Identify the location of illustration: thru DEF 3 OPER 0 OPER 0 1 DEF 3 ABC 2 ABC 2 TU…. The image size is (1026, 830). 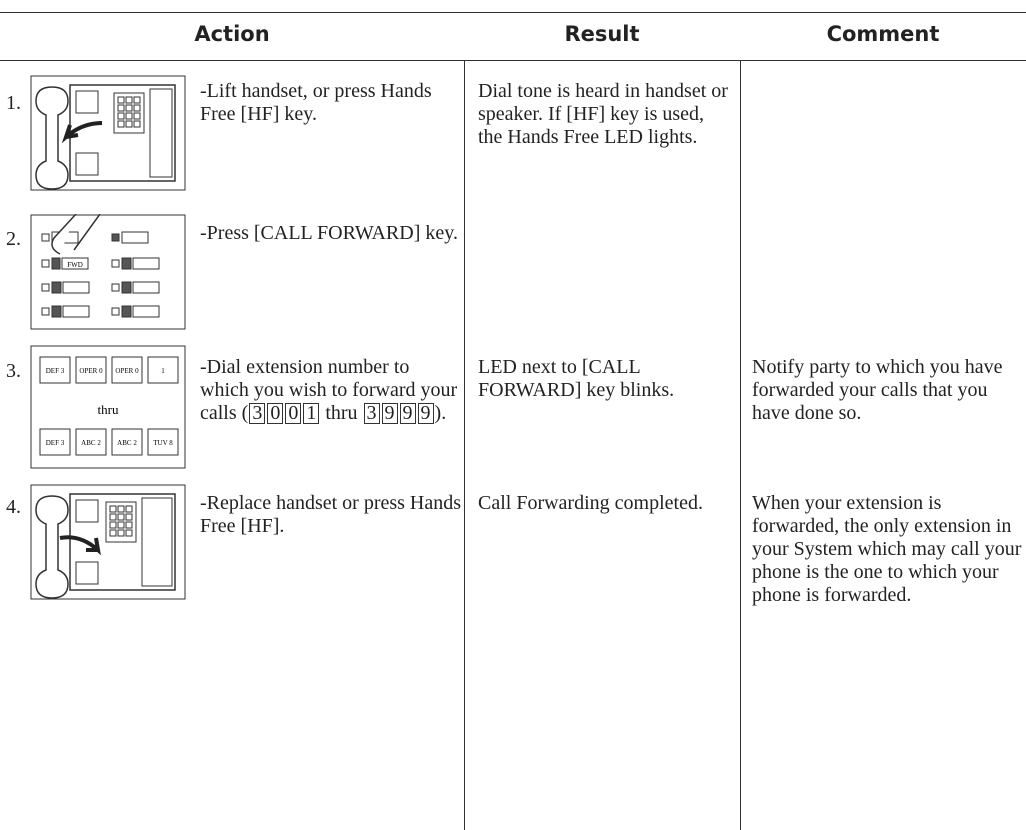
(108, 407).